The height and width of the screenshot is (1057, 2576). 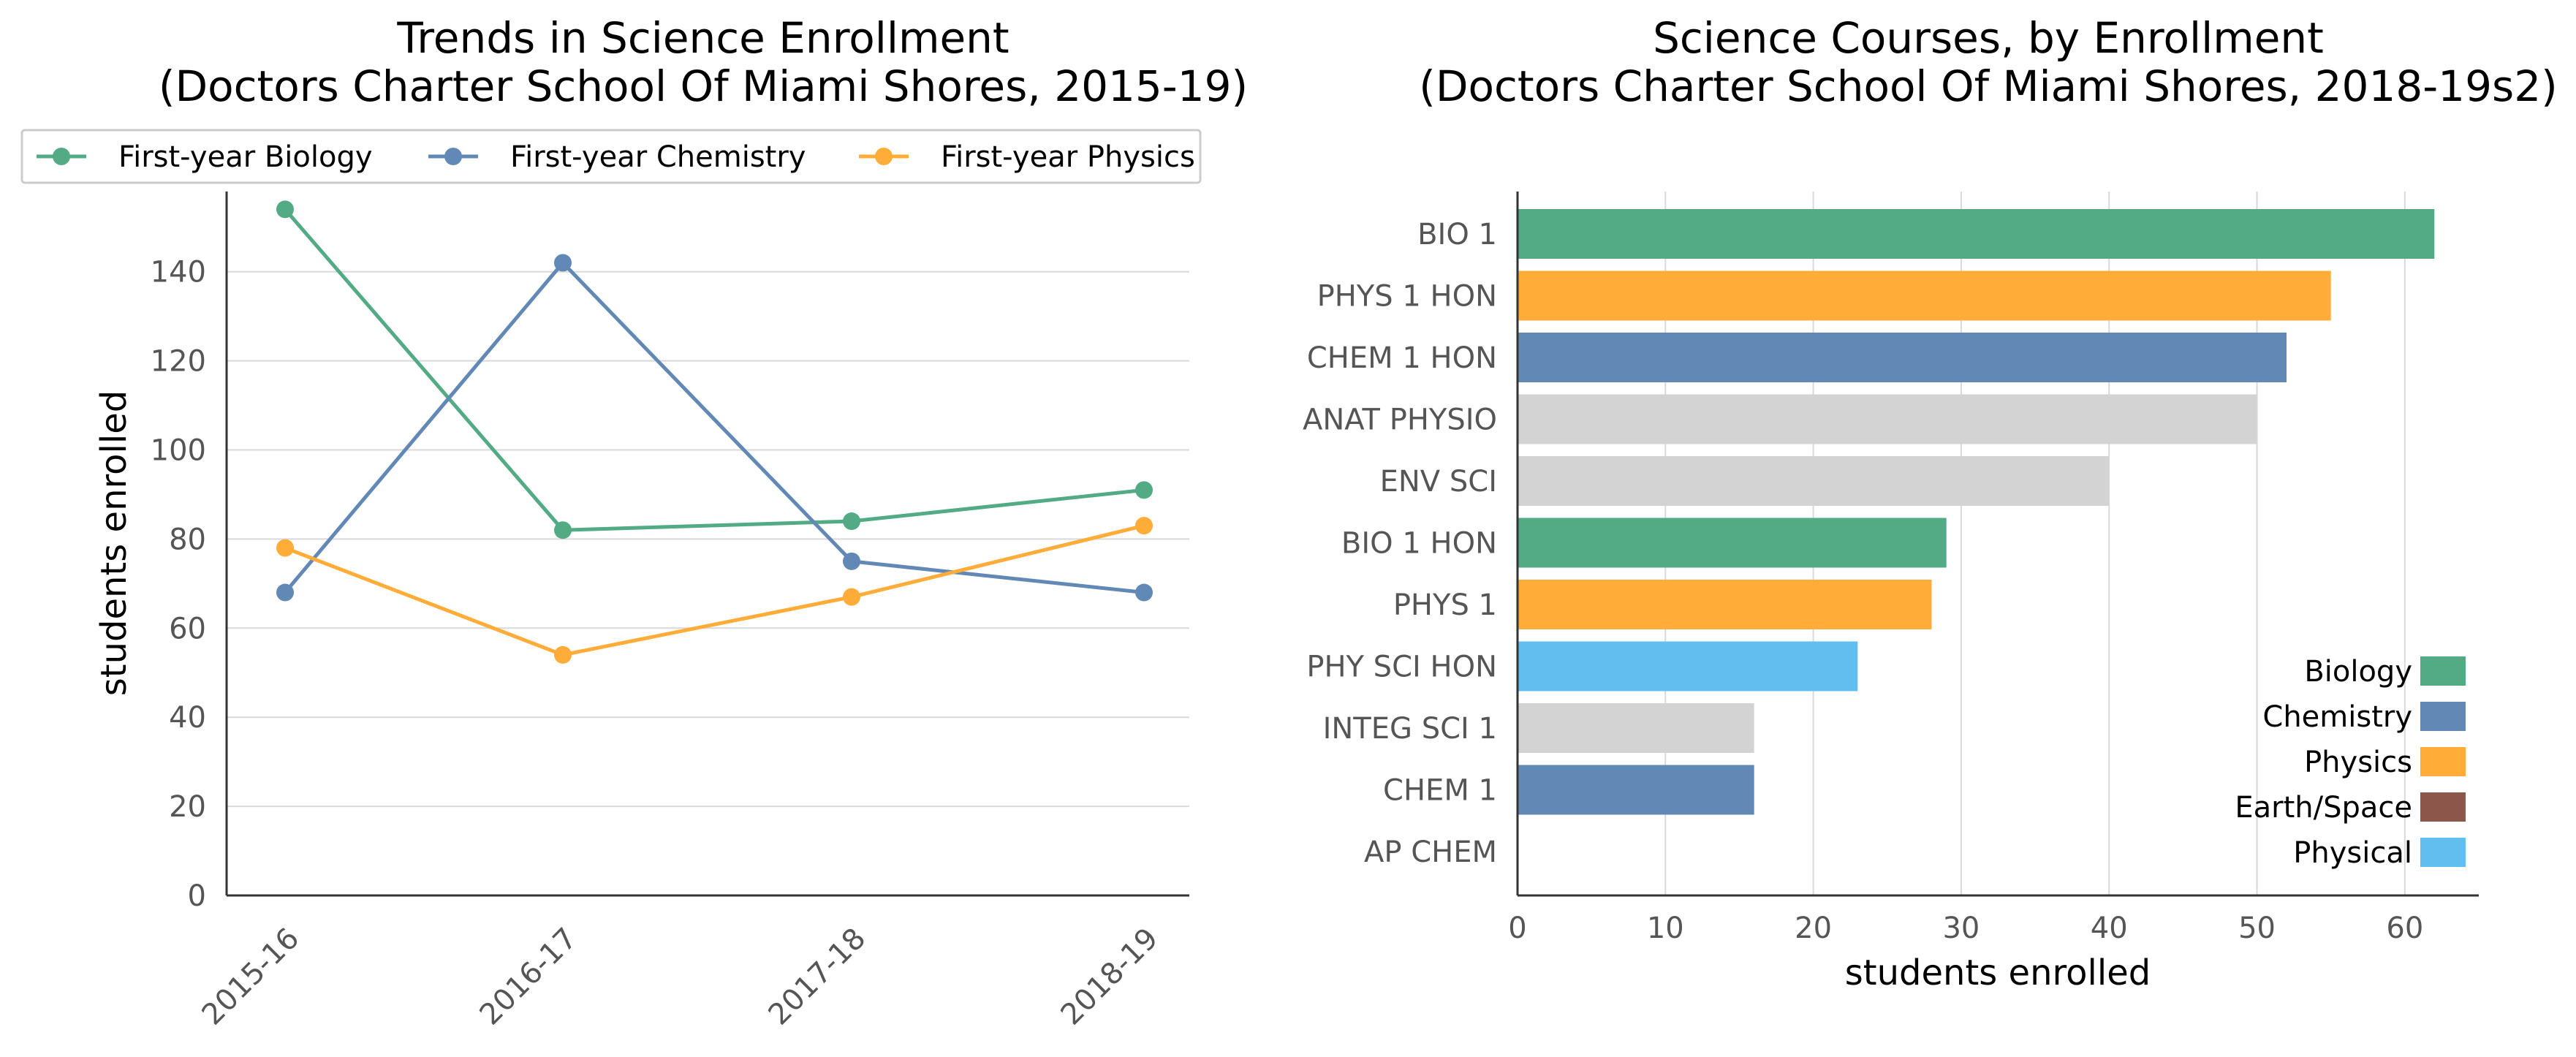 I want to click on bar-chart-x-ticks: 0 10 20 30 40 50 60, so click(x=1965, y=928).